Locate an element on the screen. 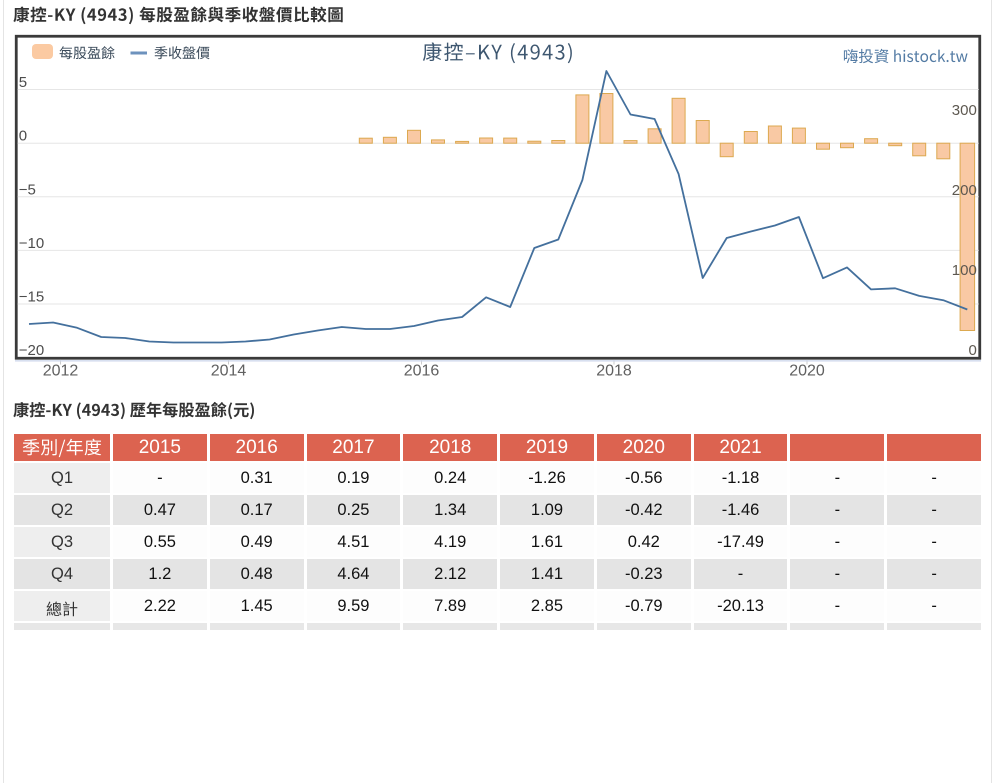 This screenshot has height=783, width=995. svg-text: −20 is located at coordinates (31, 350).